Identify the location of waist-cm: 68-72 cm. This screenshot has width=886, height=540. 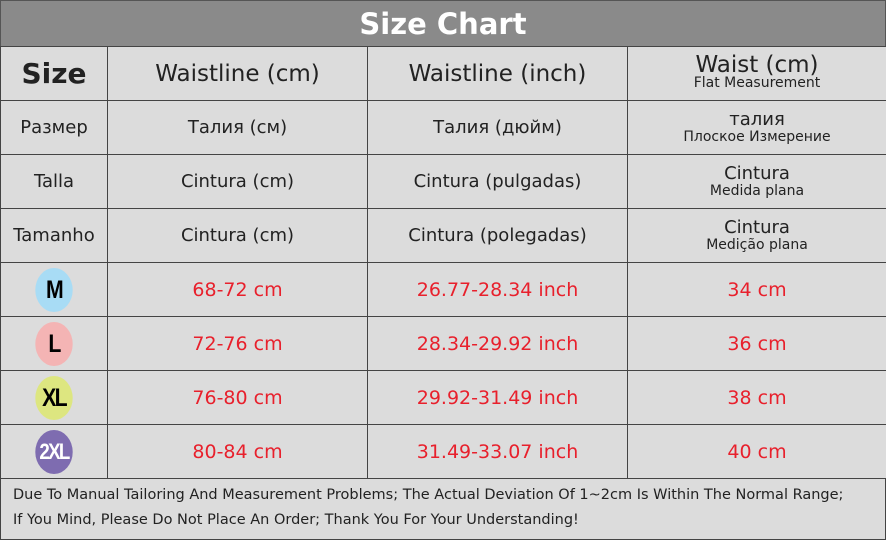
(237, 289).